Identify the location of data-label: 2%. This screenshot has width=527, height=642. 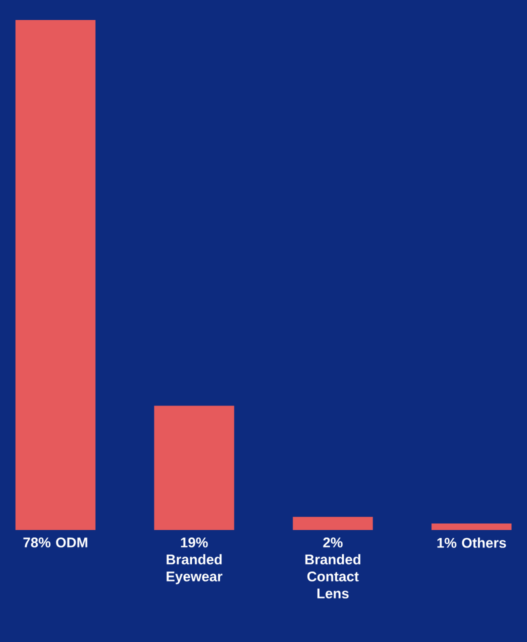
(333, 543).